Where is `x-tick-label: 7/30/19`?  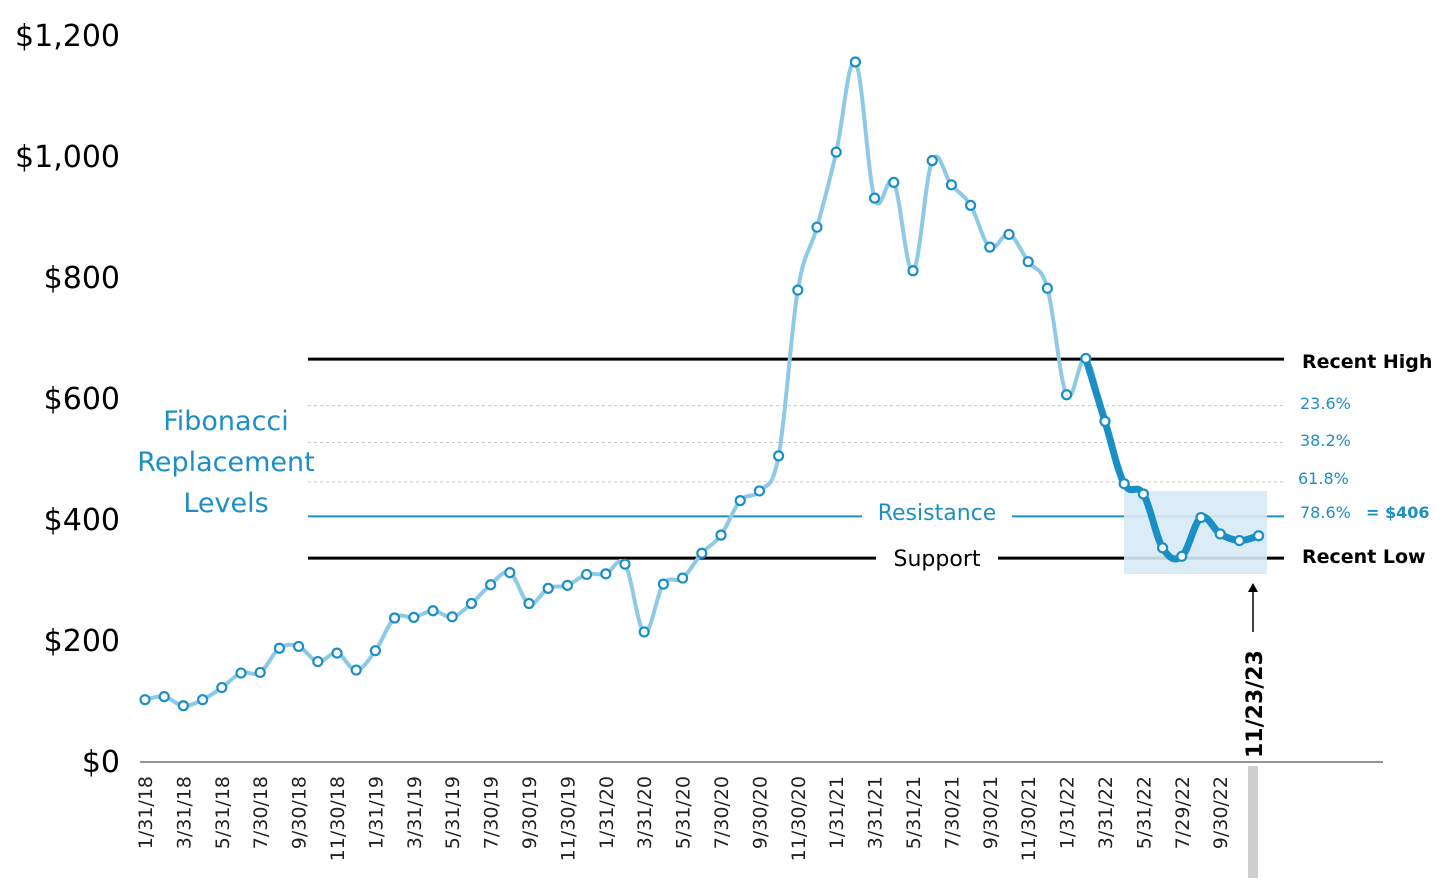
x-tick-label: 7/30/19 is located at coordinates (492, 812).